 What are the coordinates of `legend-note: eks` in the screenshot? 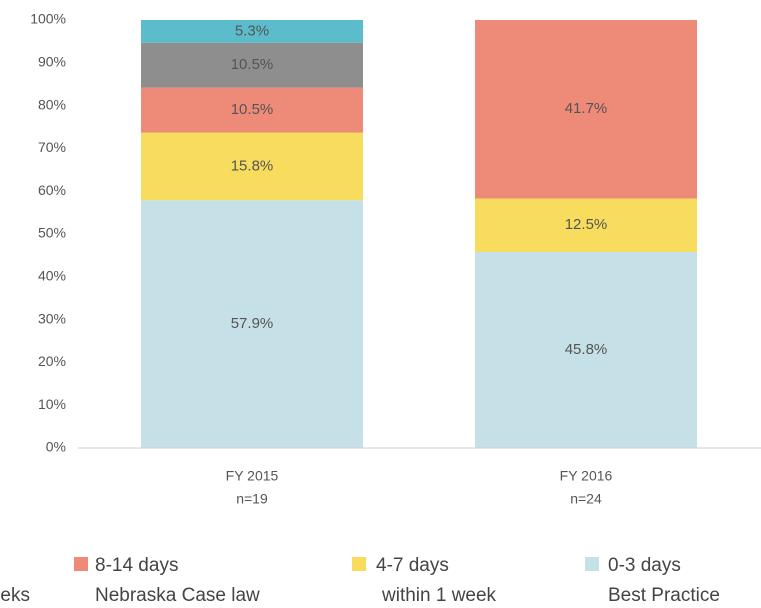 It's located at (15, 595).